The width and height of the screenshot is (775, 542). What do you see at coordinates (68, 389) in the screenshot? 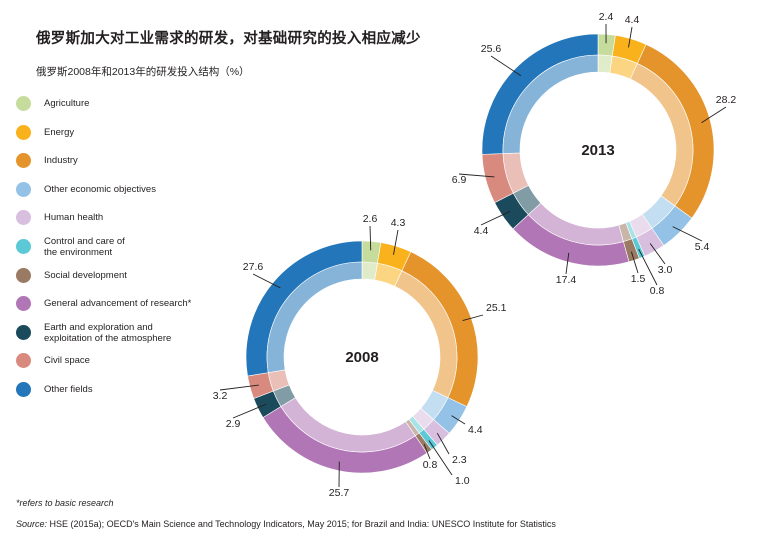
I see `legend-label-other-fields: Other fields` at bounding box center [68, 389].